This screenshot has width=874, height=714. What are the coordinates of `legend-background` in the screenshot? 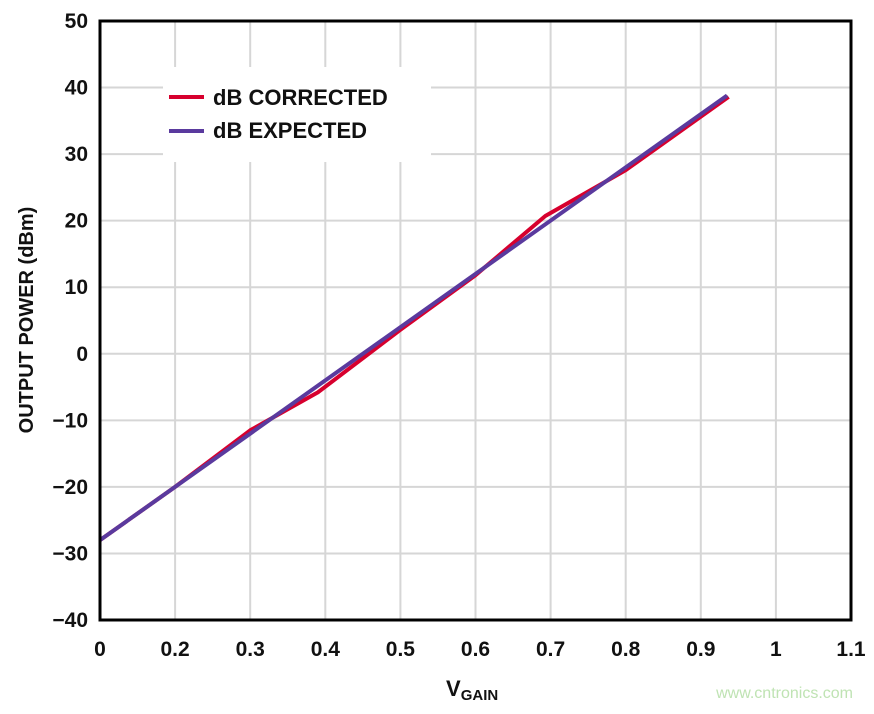 It's located at (297, 114).